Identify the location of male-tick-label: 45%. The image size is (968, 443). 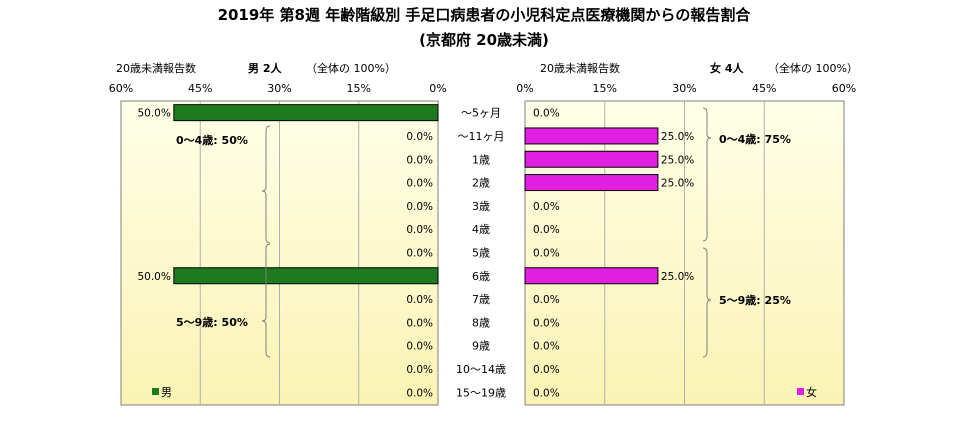
(200, 88).